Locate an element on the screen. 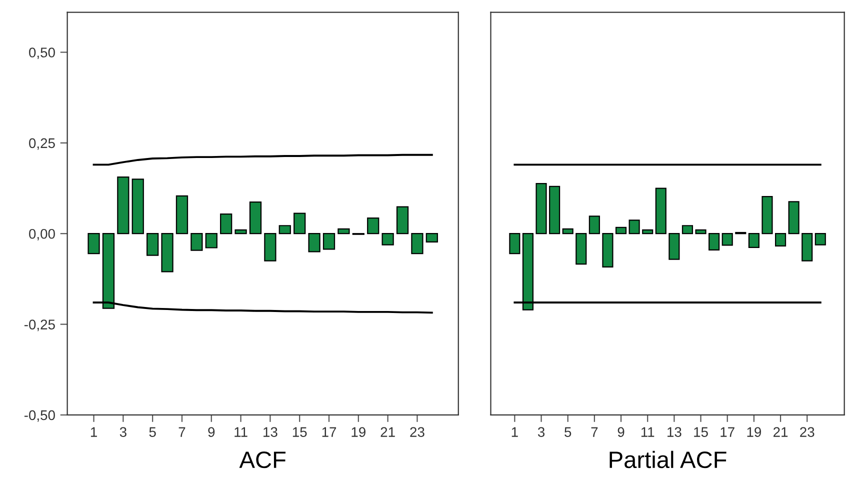 This screenshot has width=852, height=494. y-tick-label: 0,00 is located at coordinates (42, 234).